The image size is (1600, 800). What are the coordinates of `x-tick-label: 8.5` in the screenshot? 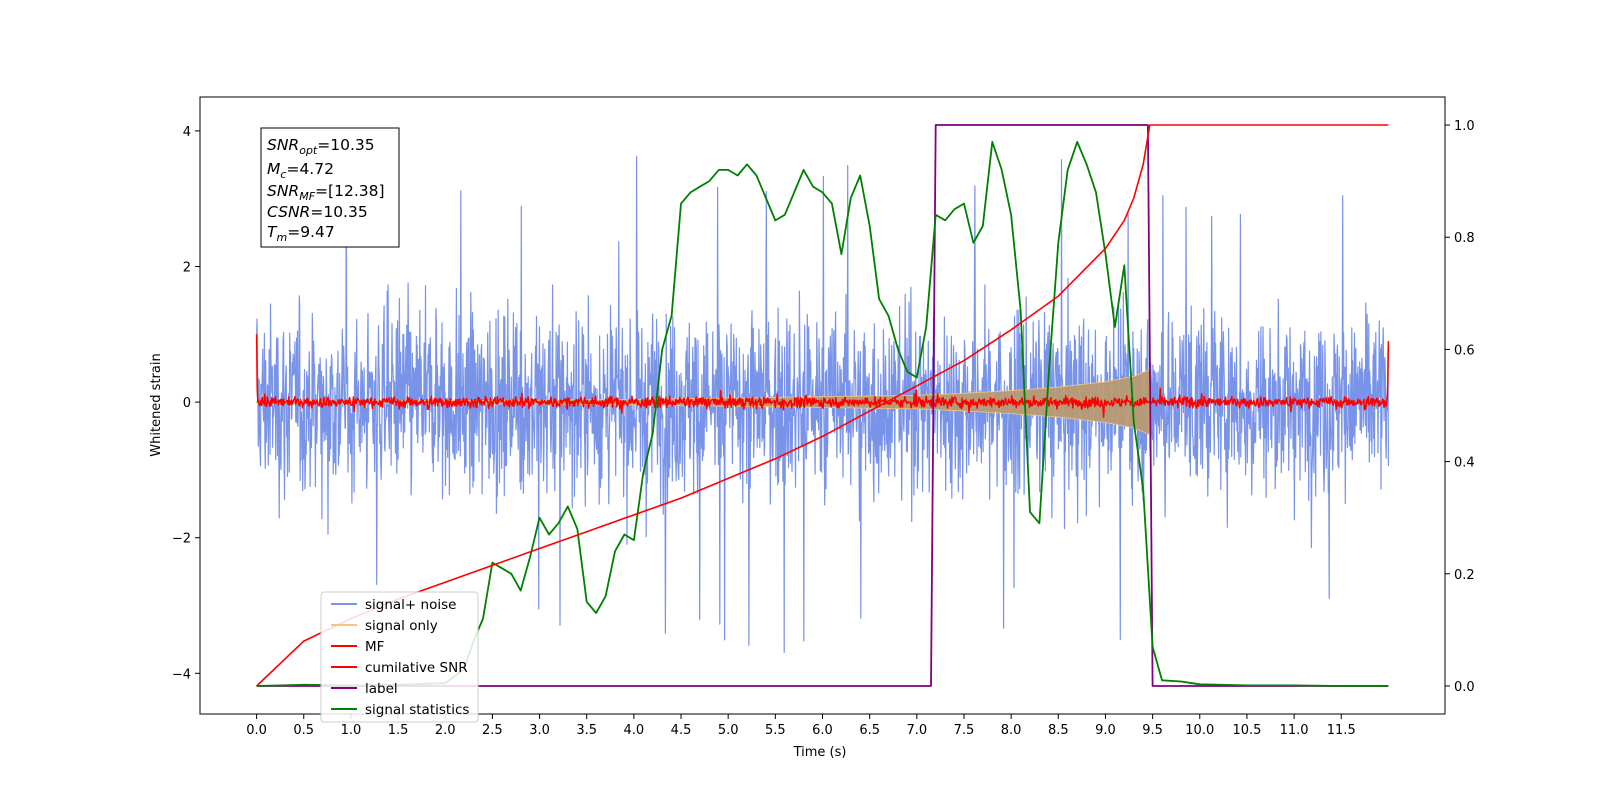 It's located at (1058, 730).